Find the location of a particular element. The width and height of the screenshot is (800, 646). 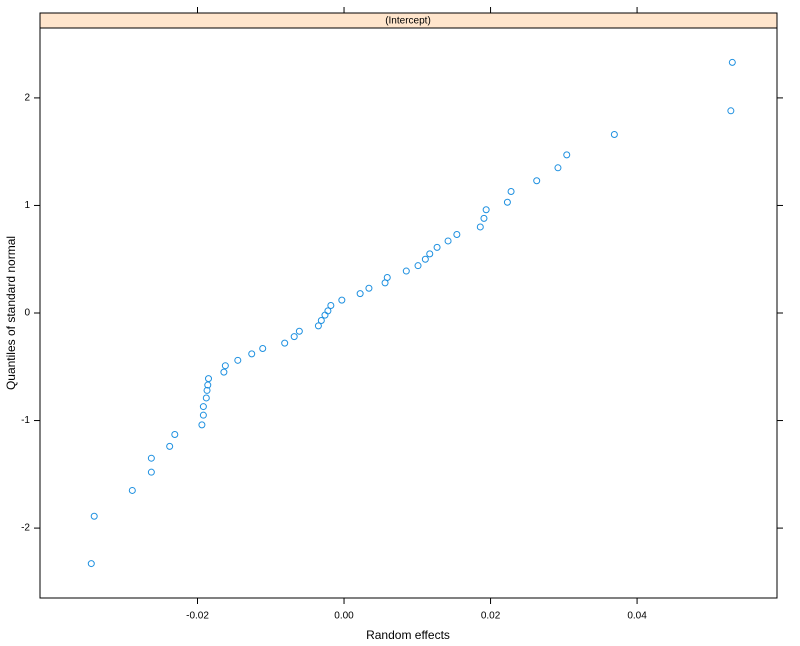

x-tick-label: 0.00 is located at coordinates (344, 616).